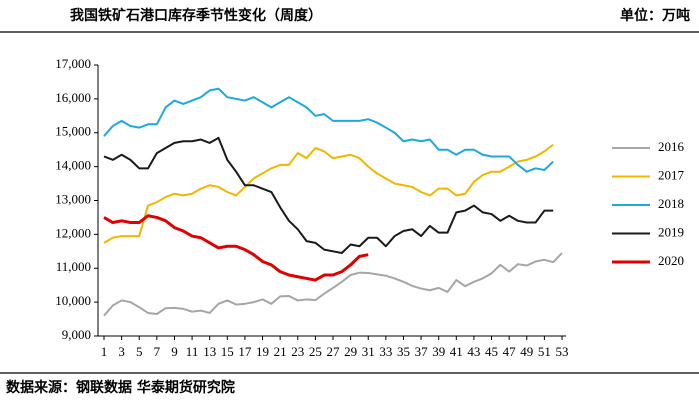  I want to click on x-tick-label: 21, so click(280, 351).